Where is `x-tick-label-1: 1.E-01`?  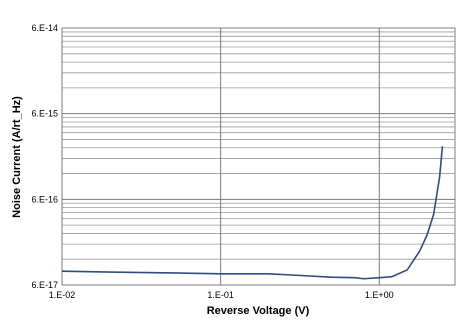 x-tick-label-1: 1.E-01 is located at coordinates (220, 295).